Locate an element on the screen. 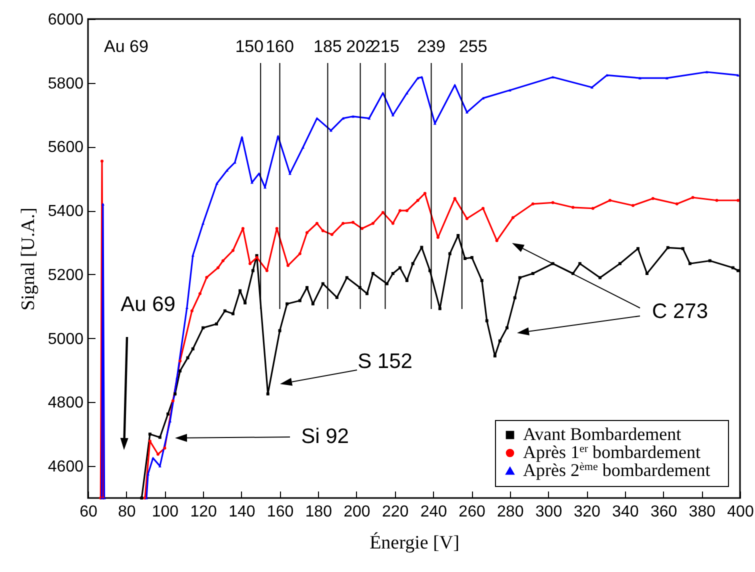 This screenshot has height=572, width=755. x-tick-label: 60 is located at coordinates (89, 512).